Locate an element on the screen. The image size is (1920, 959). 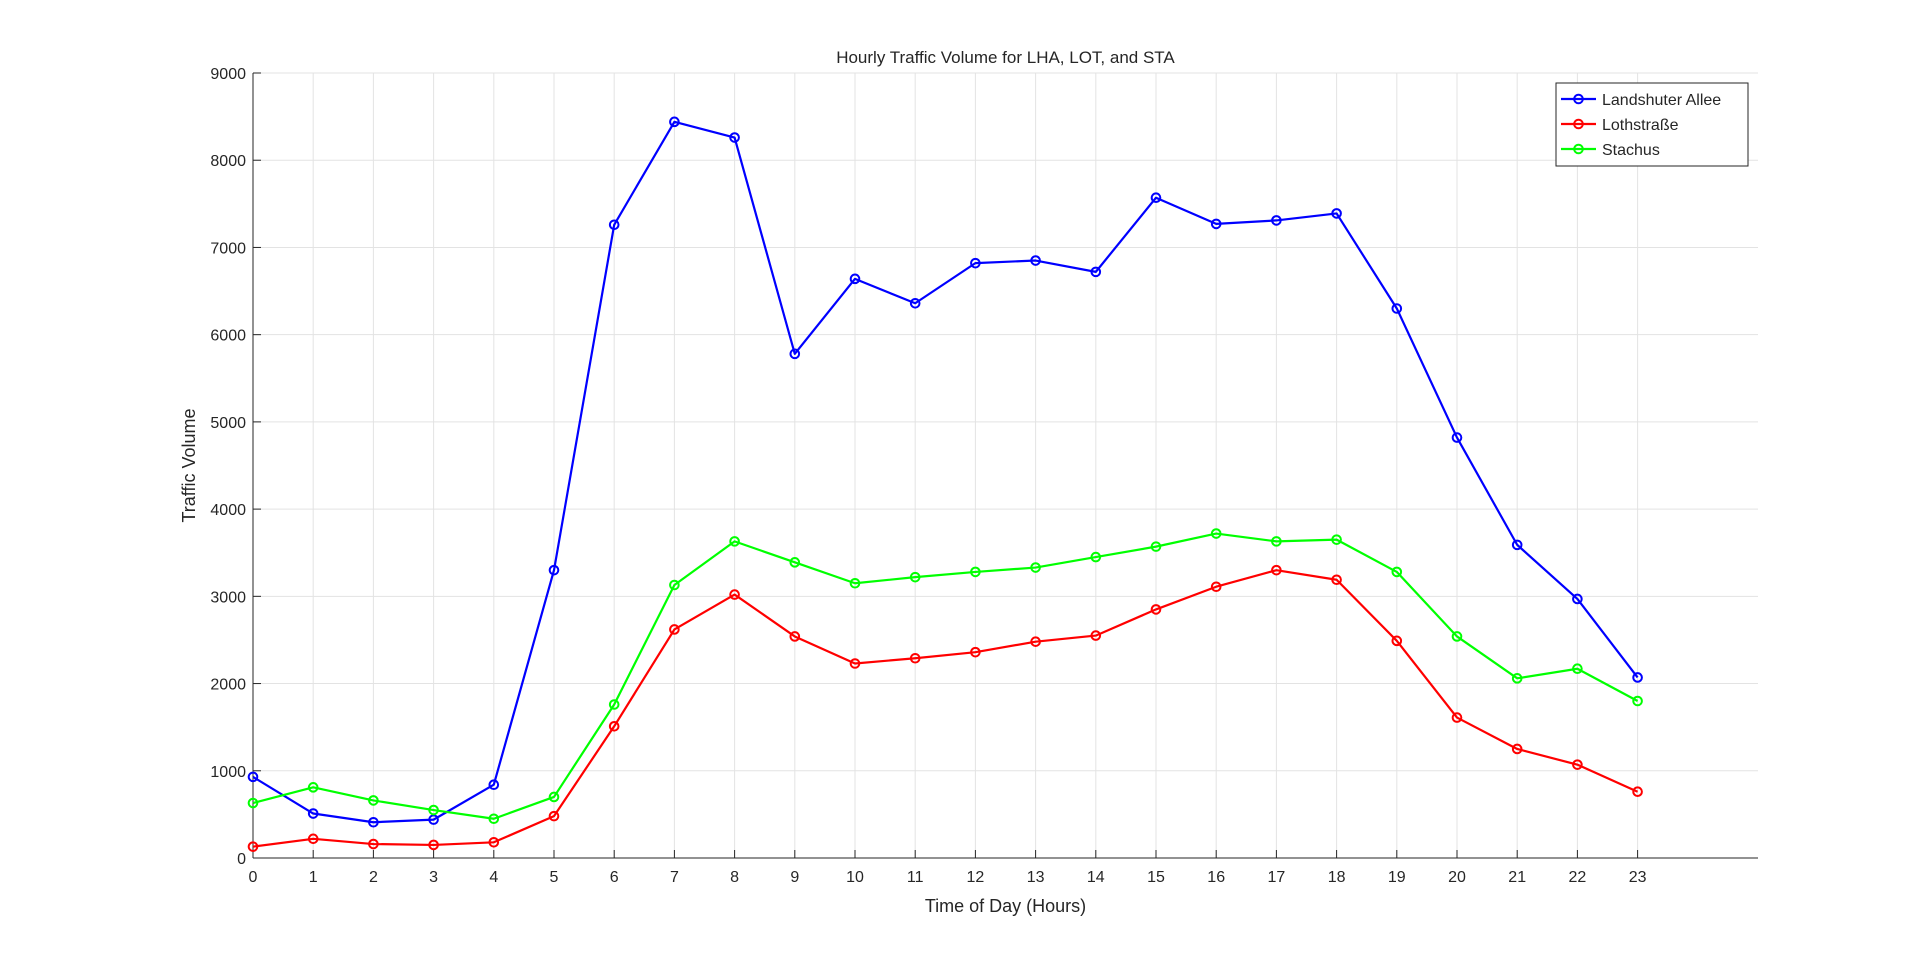
legend-item: Stachus is located at coordinates (1610, 150).